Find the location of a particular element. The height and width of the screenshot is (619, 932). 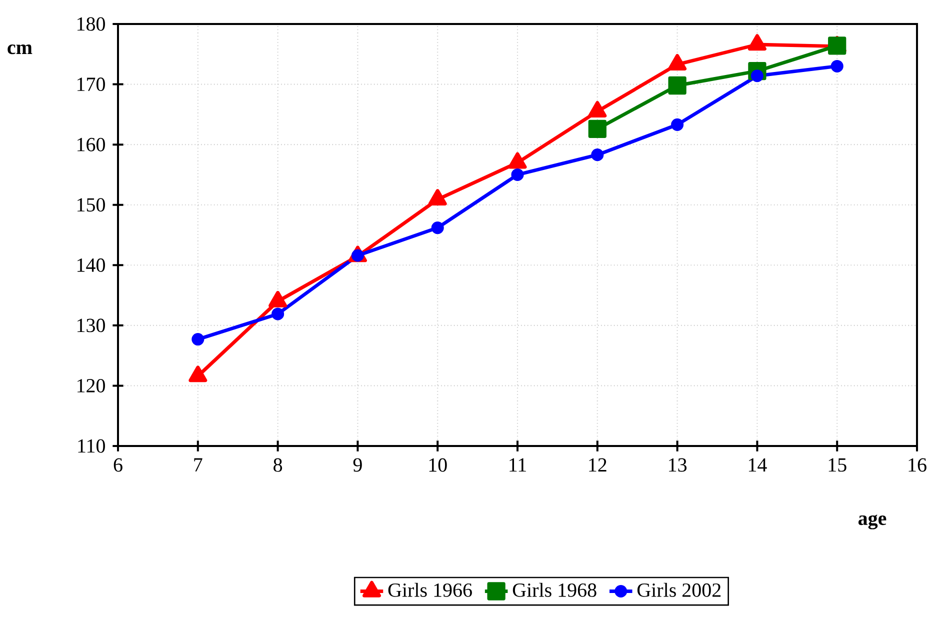

legend-label: Girls 2002 is located at coordinates (679, 589).